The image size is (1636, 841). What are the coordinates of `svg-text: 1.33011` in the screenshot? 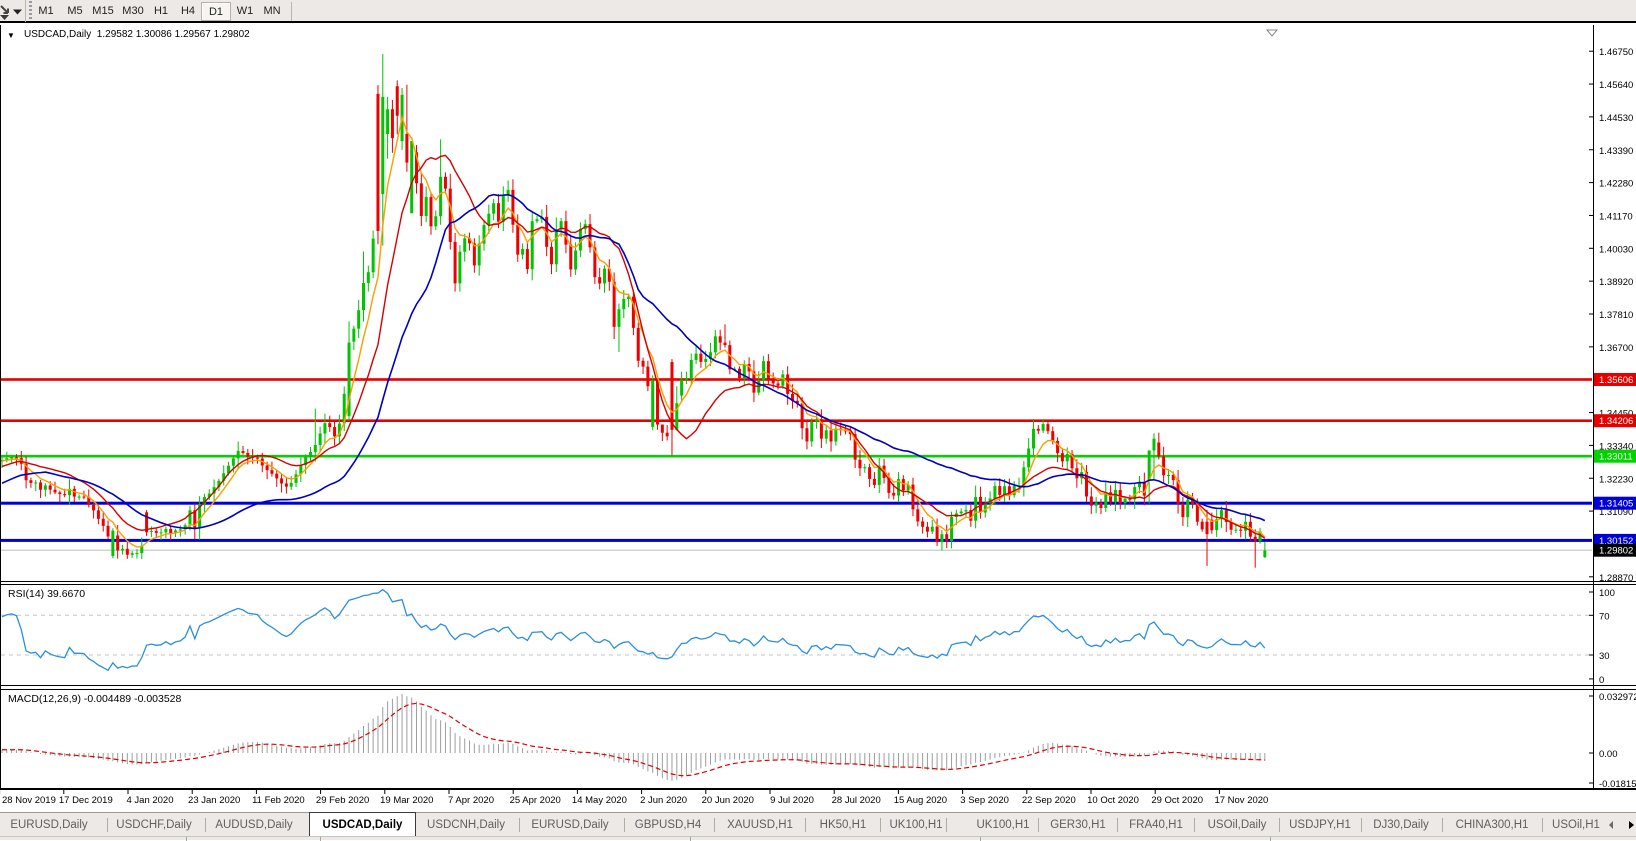 It's located at (1616, 457).